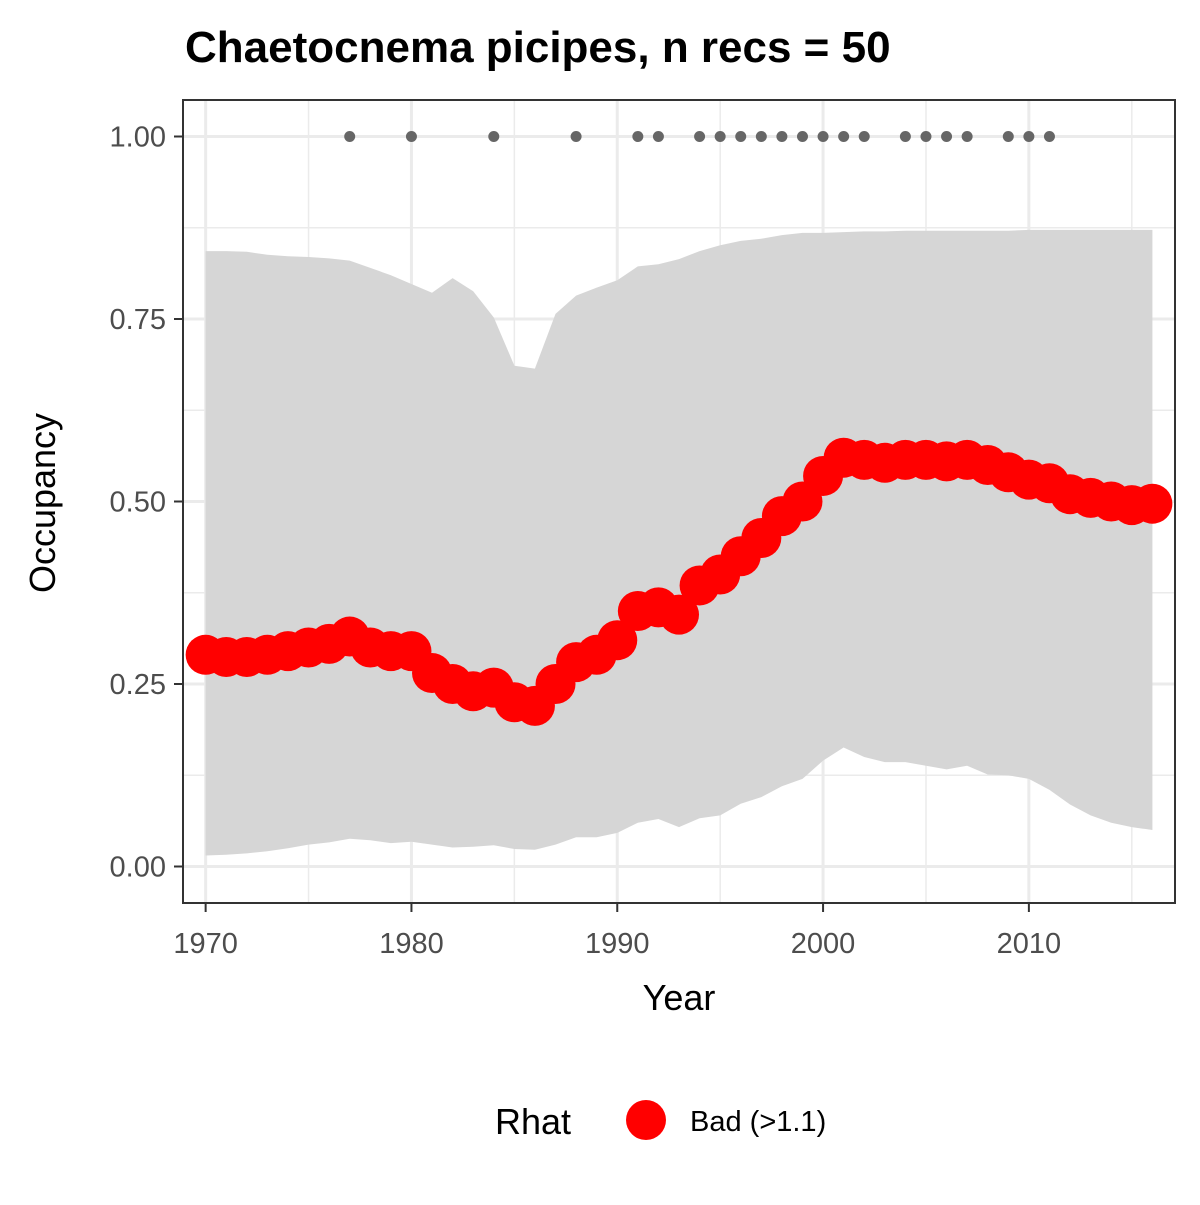 The image size is (1200, 1205). What do you see at coordinates (205, 944) in the screenshot?
I see `x-tick-label: 1970` at bounding box center [205, 944].